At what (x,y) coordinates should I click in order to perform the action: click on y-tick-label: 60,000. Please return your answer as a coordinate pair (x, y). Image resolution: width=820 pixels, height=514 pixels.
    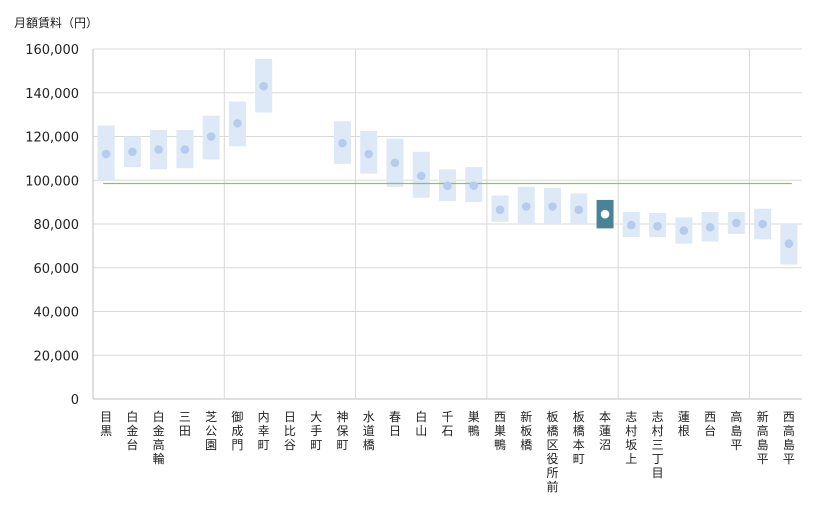
    Looking at the image, I should click on (57, 269).